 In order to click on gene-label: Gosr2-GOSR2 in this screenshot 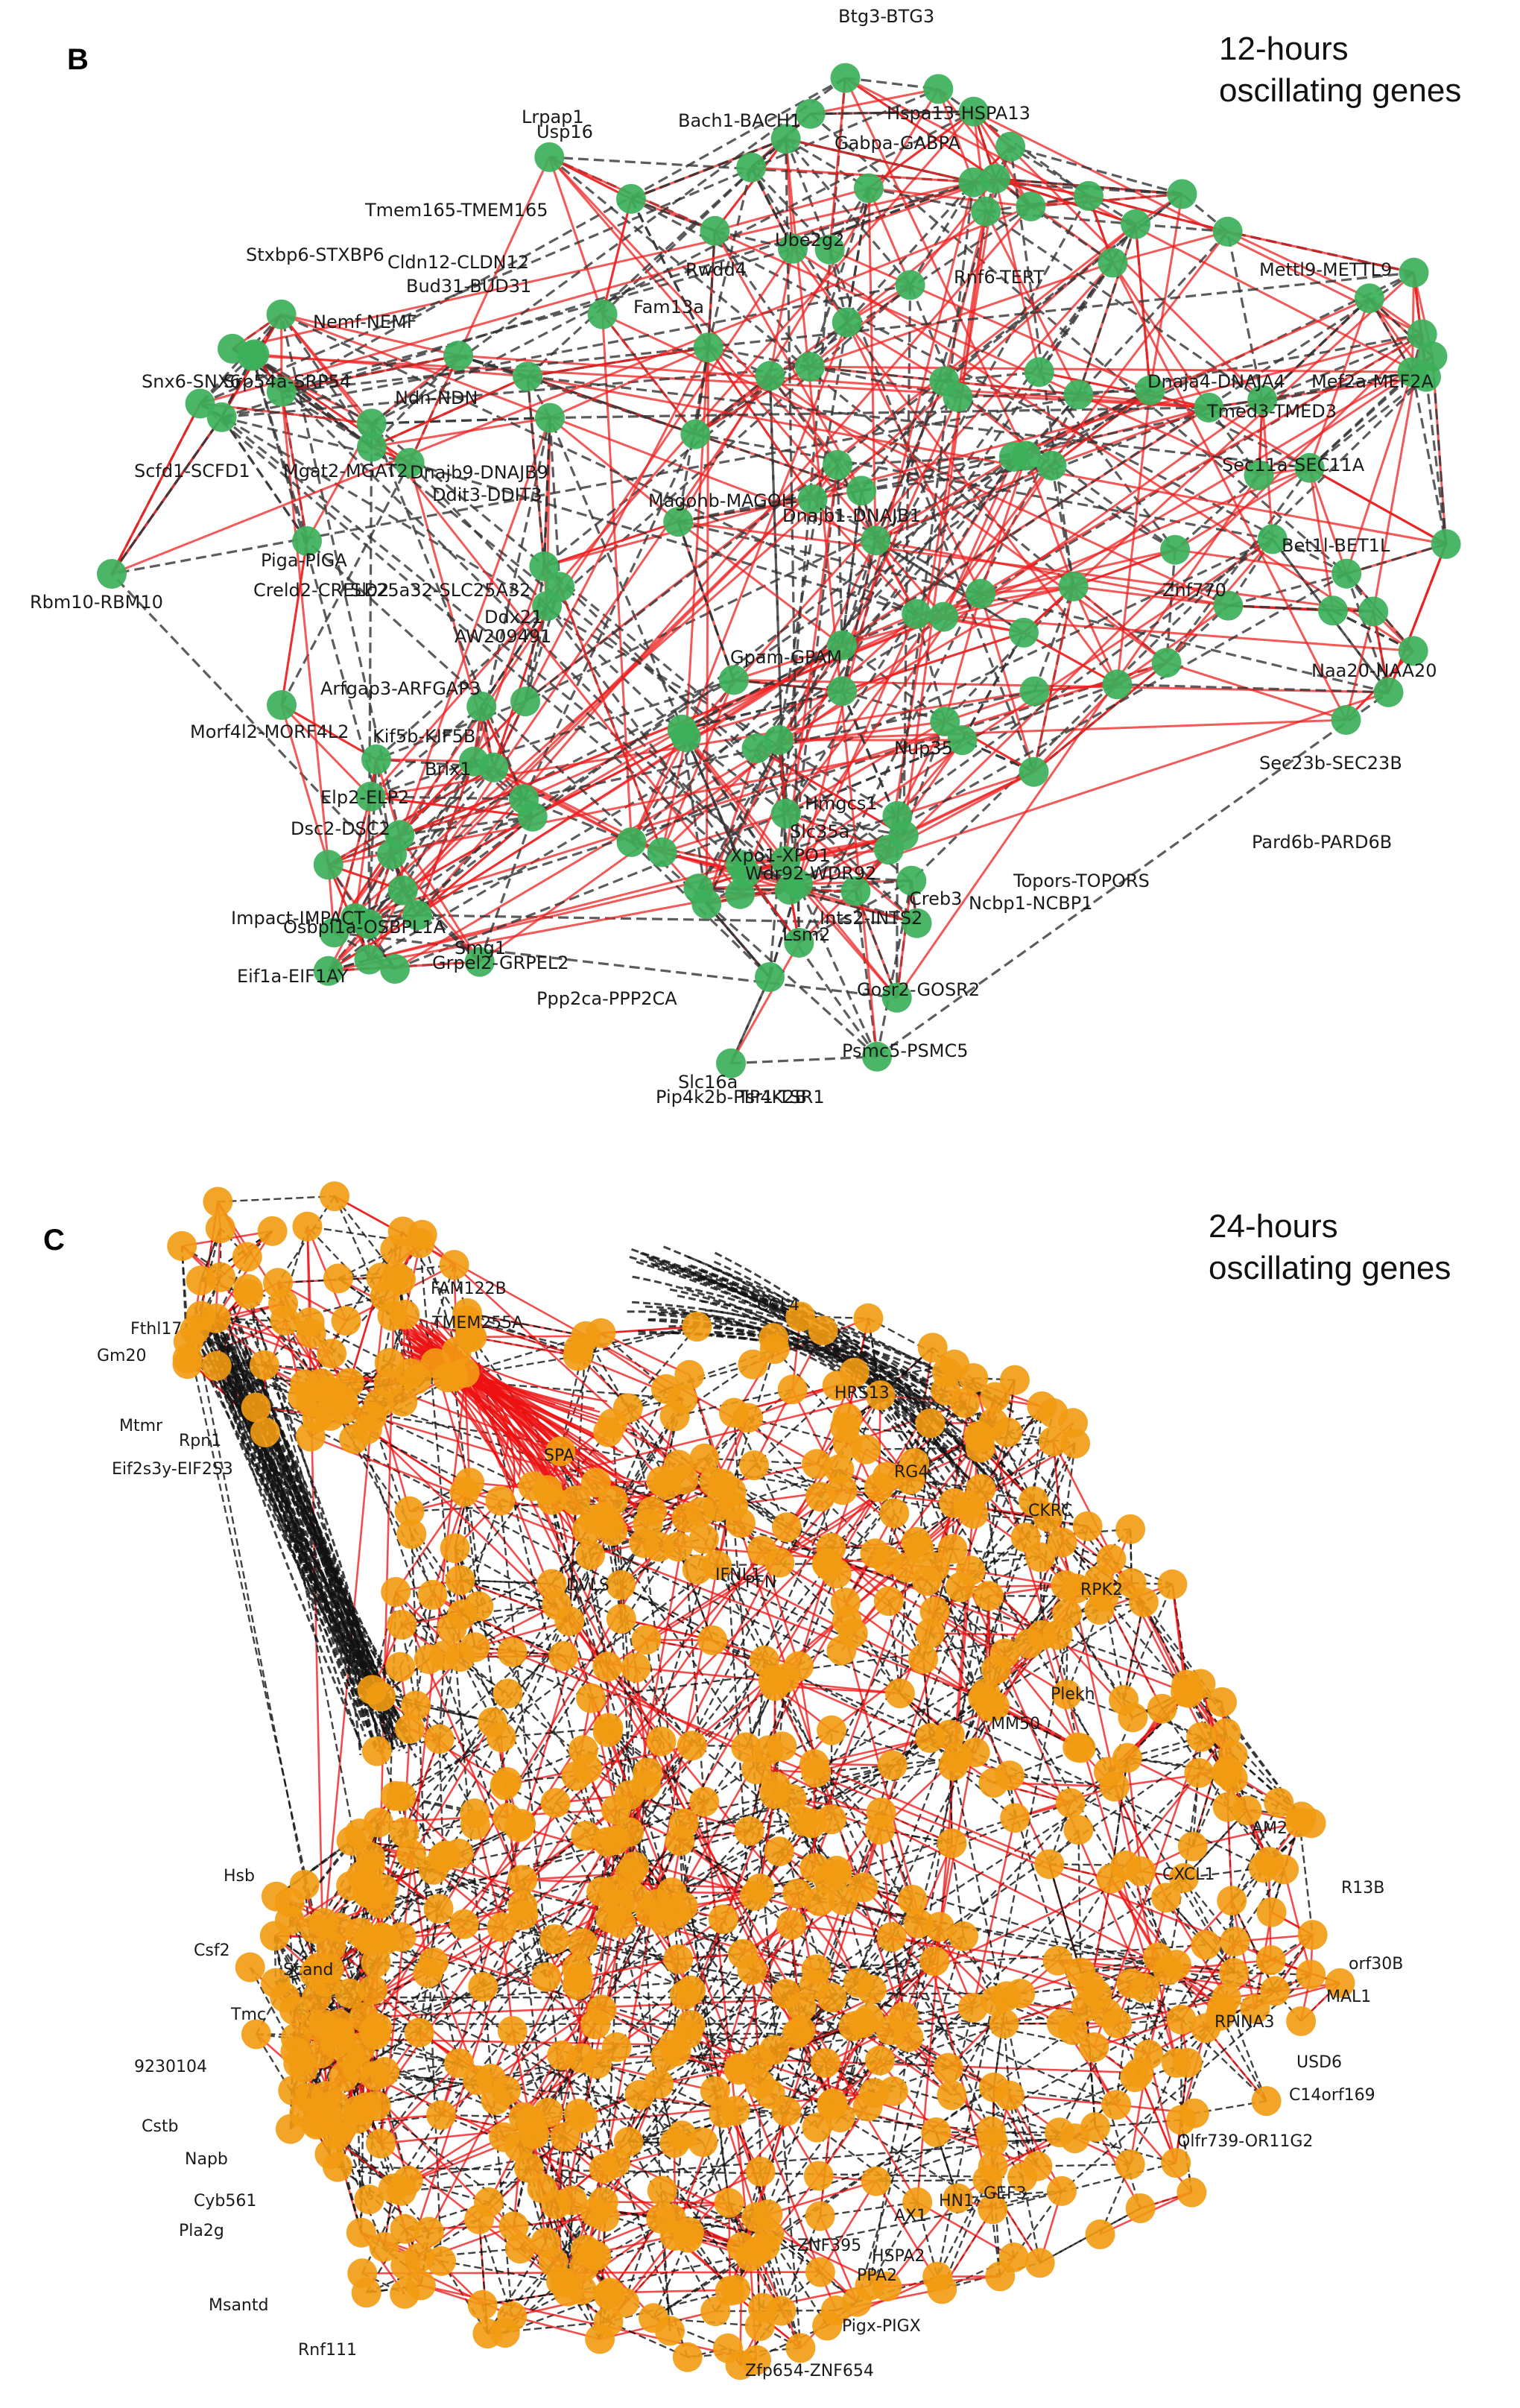, I will do `click(918, 989)`.